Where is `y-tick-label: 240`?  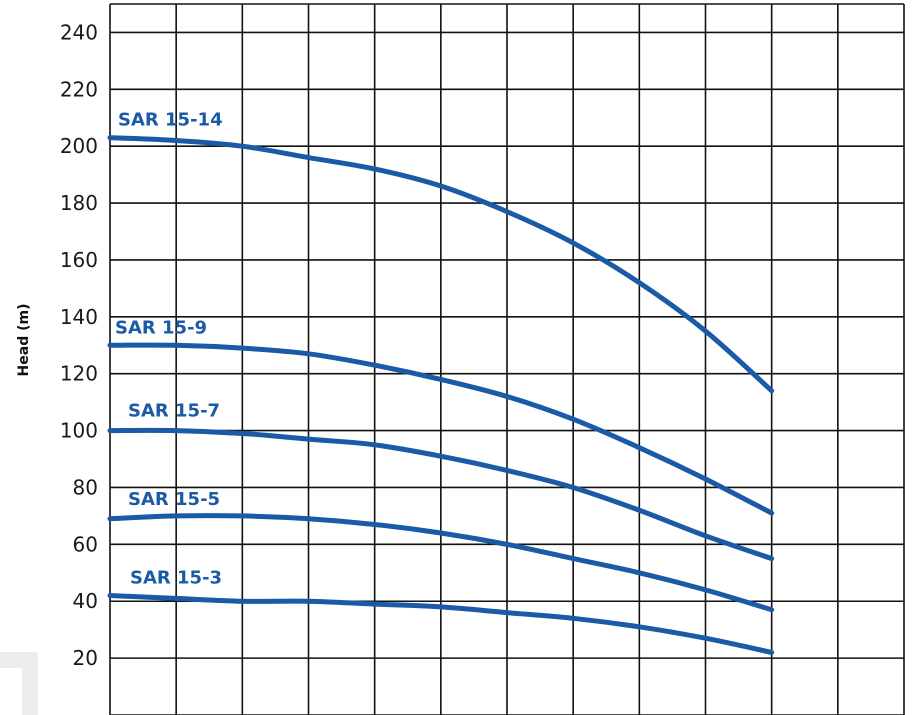
y-tick-label: 240 is located at coordinates (79, 32).